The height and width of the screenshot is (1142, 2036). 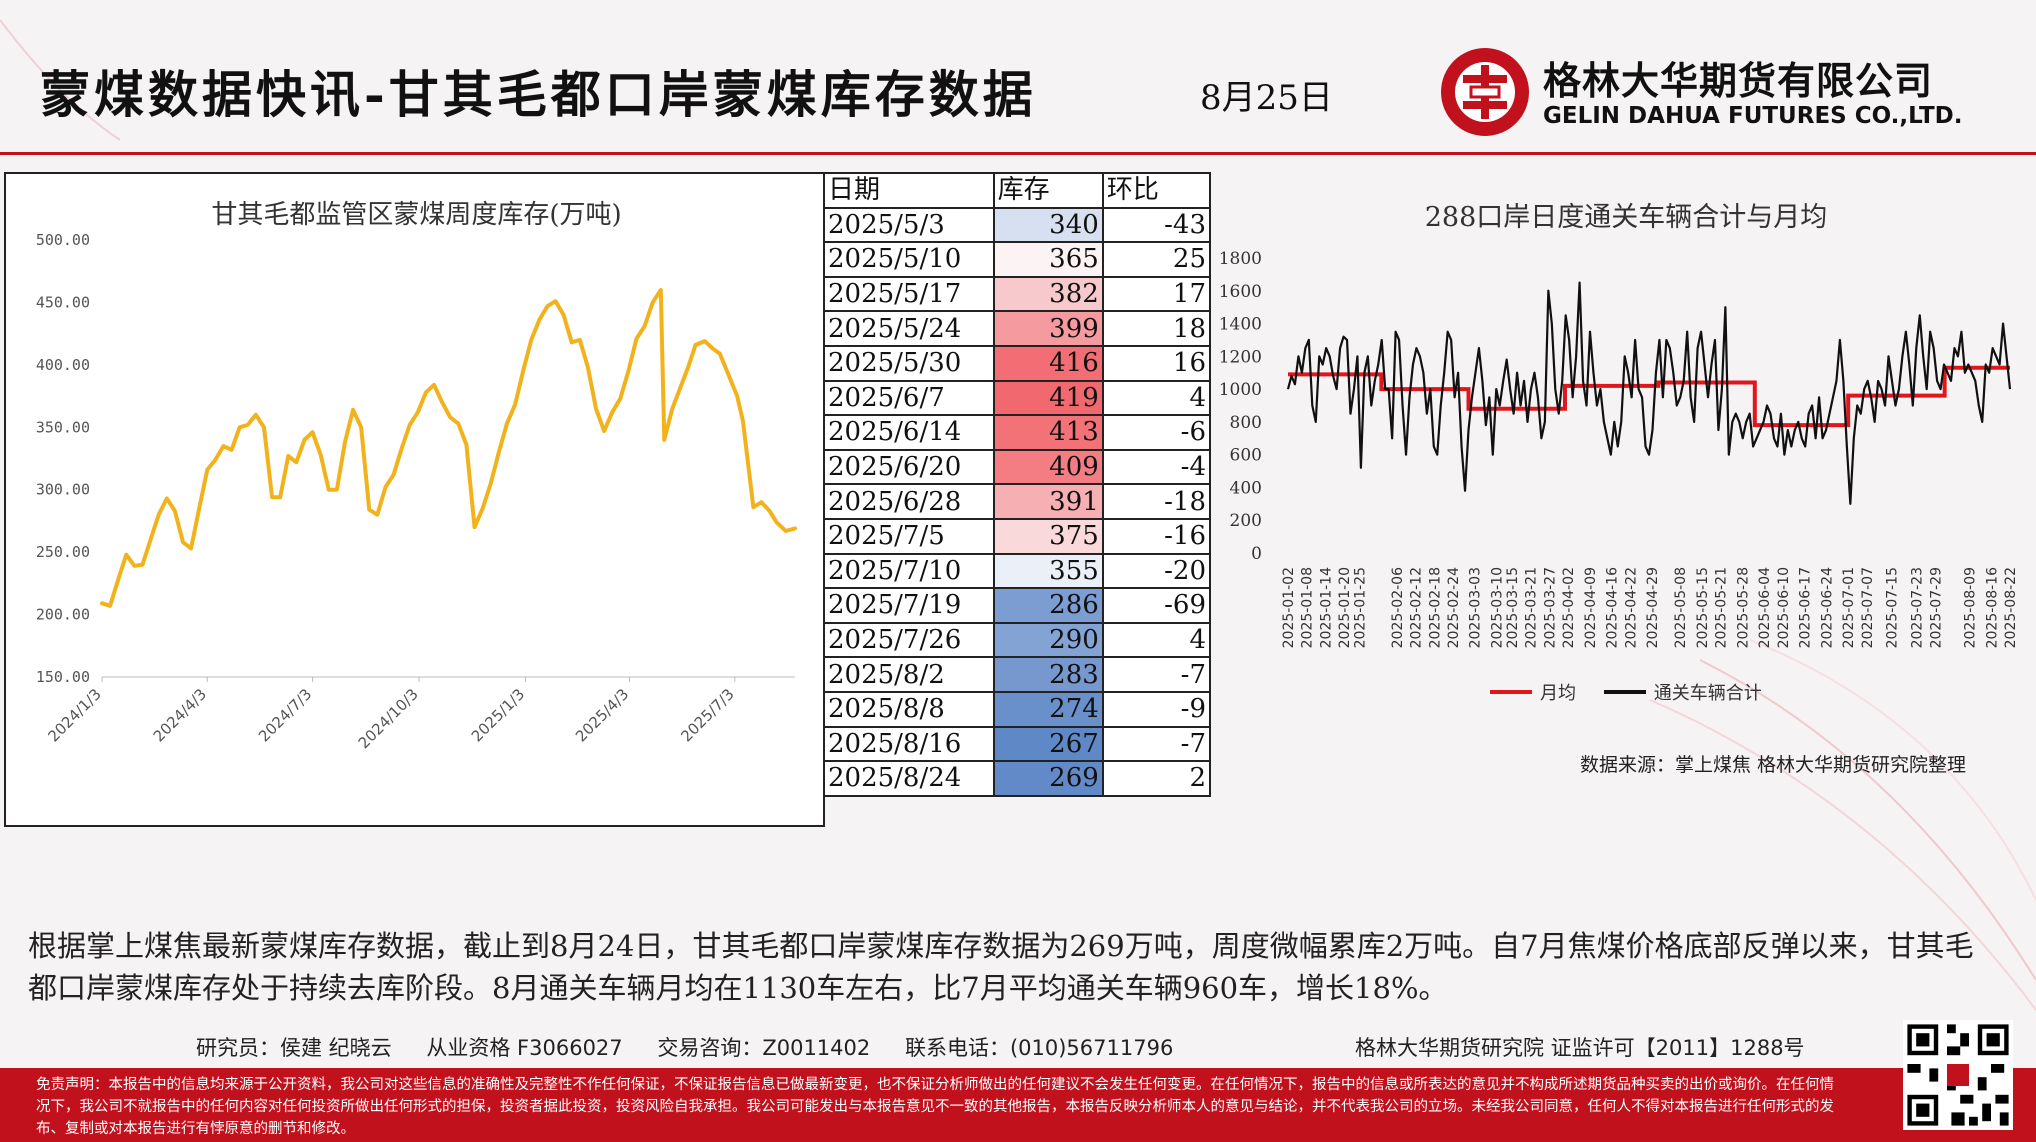 What do you see at coordinates (1048, 640) in the screenshot?
I see `cell-stock: 290` at bounding box center [1048, 640].